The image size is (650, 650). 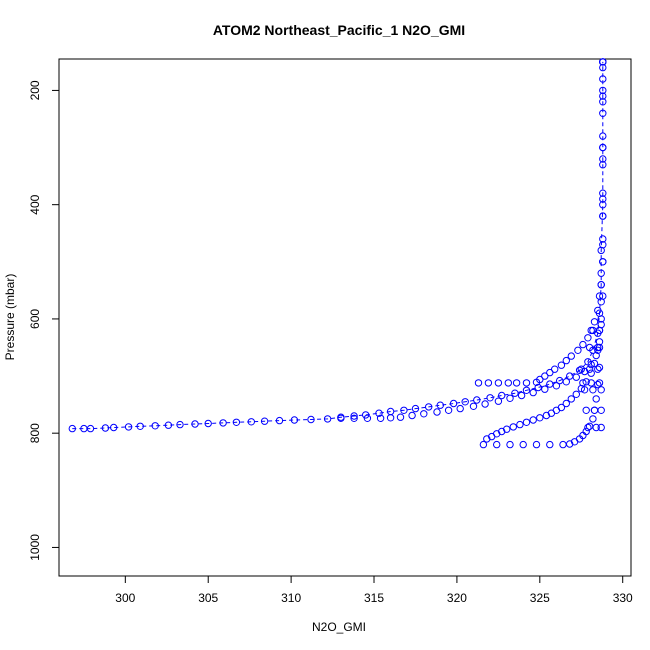 What do you see at coordinates (339, 30) in the screenshot?
I see `chart-title: ATOM2 Northeast_Pacific_1 N2O_GMI` at bounding box center [339, 30].